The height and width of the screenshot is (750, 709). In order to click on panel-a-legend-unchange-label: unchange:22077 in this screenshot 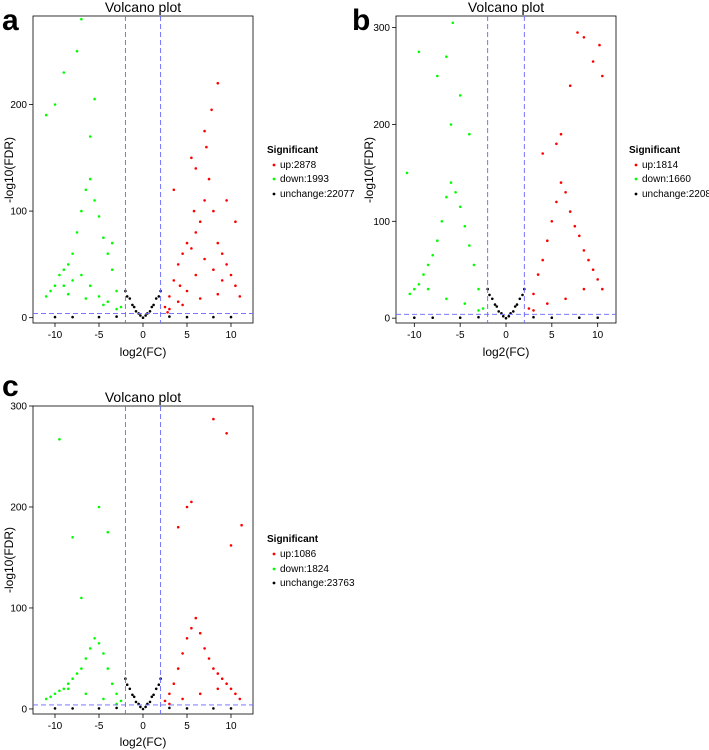, I will do `click(317, 194)`.